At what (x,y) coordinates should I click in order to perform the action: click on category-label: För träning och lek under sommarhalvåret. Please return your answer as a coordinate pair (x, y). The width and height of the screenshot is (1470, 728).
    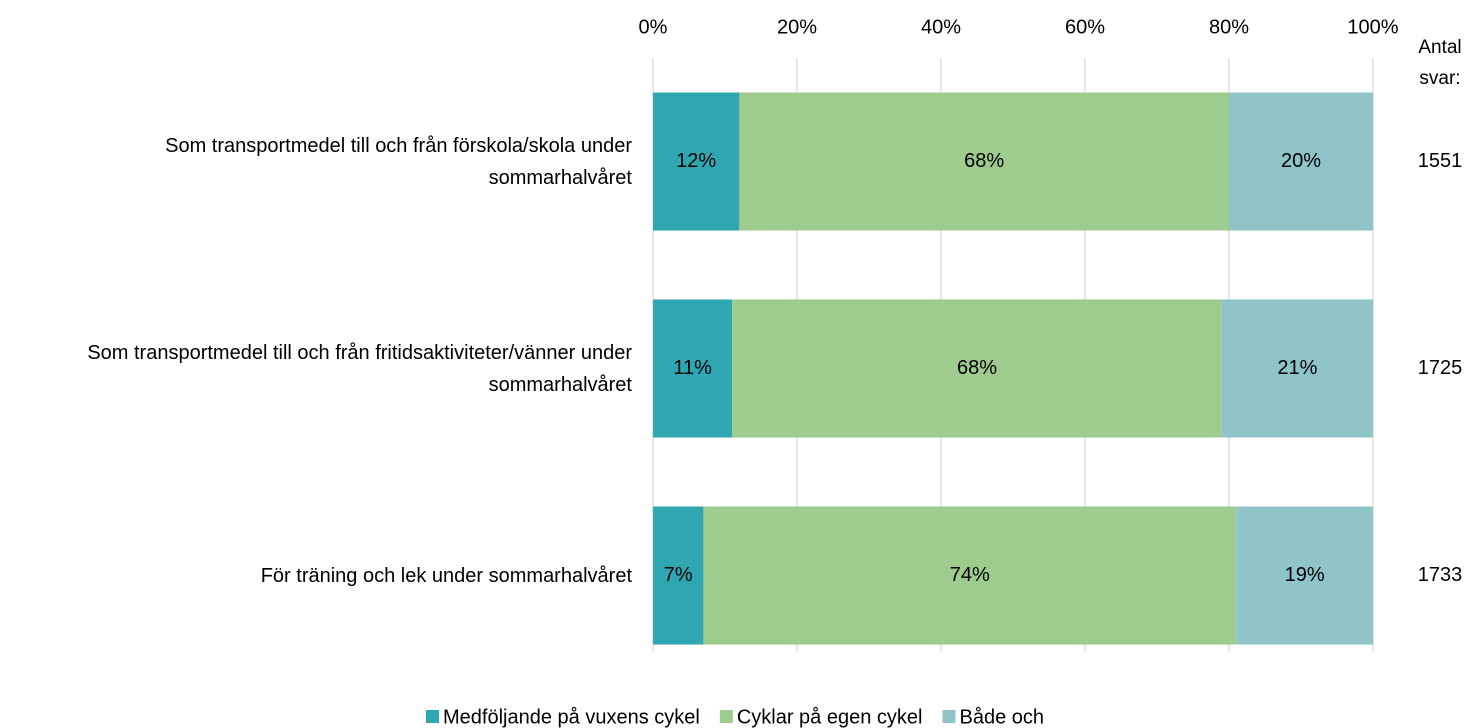
    Looking at the image, I should click on (446, 575).